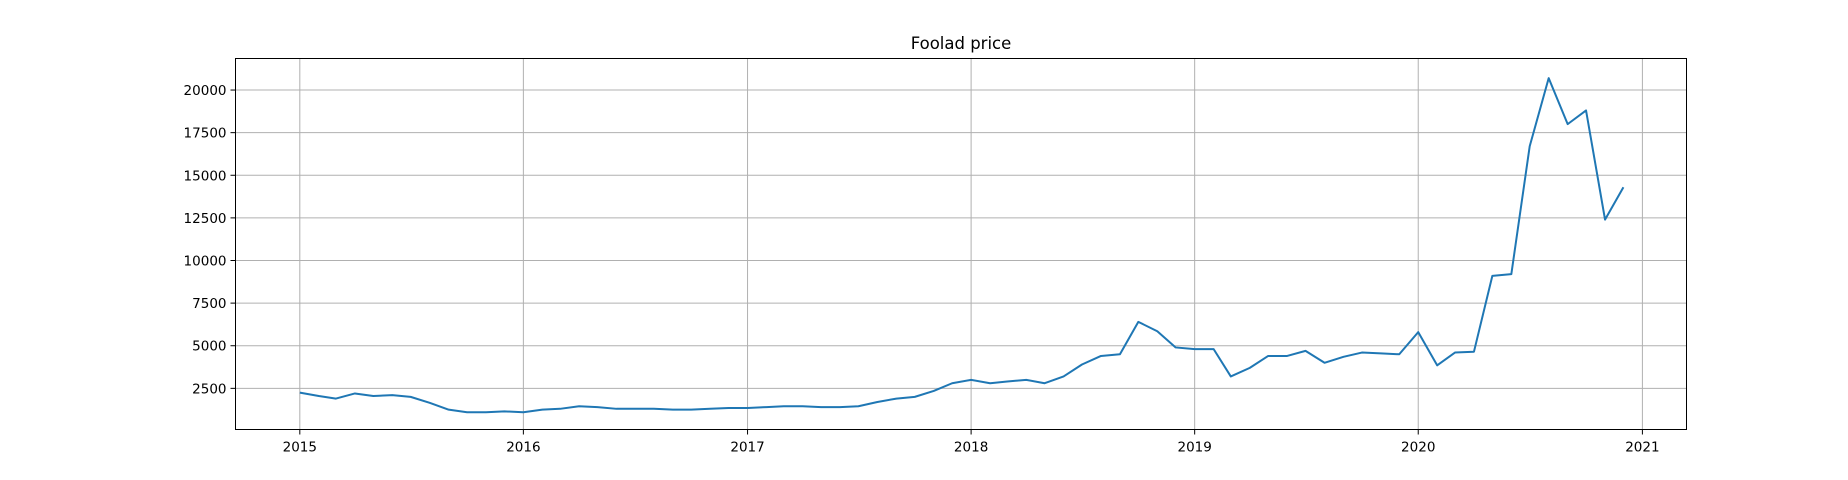 The width and height of the screenshot is (1848, 480). Describe the element at coordinates (209, 389) in the screenshot. I see `y-tick-label: 2500` at that location.